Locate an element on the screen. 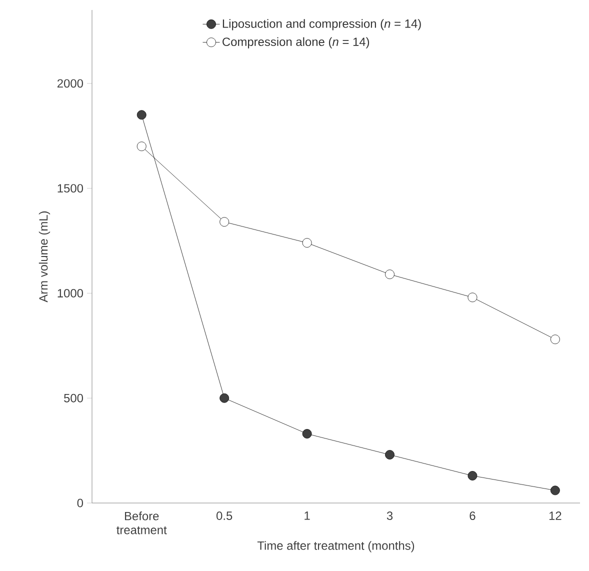 The image size is (589, 571). legend-label: Liposuction and compression (n = 14) is located at coordinates (321, 24).